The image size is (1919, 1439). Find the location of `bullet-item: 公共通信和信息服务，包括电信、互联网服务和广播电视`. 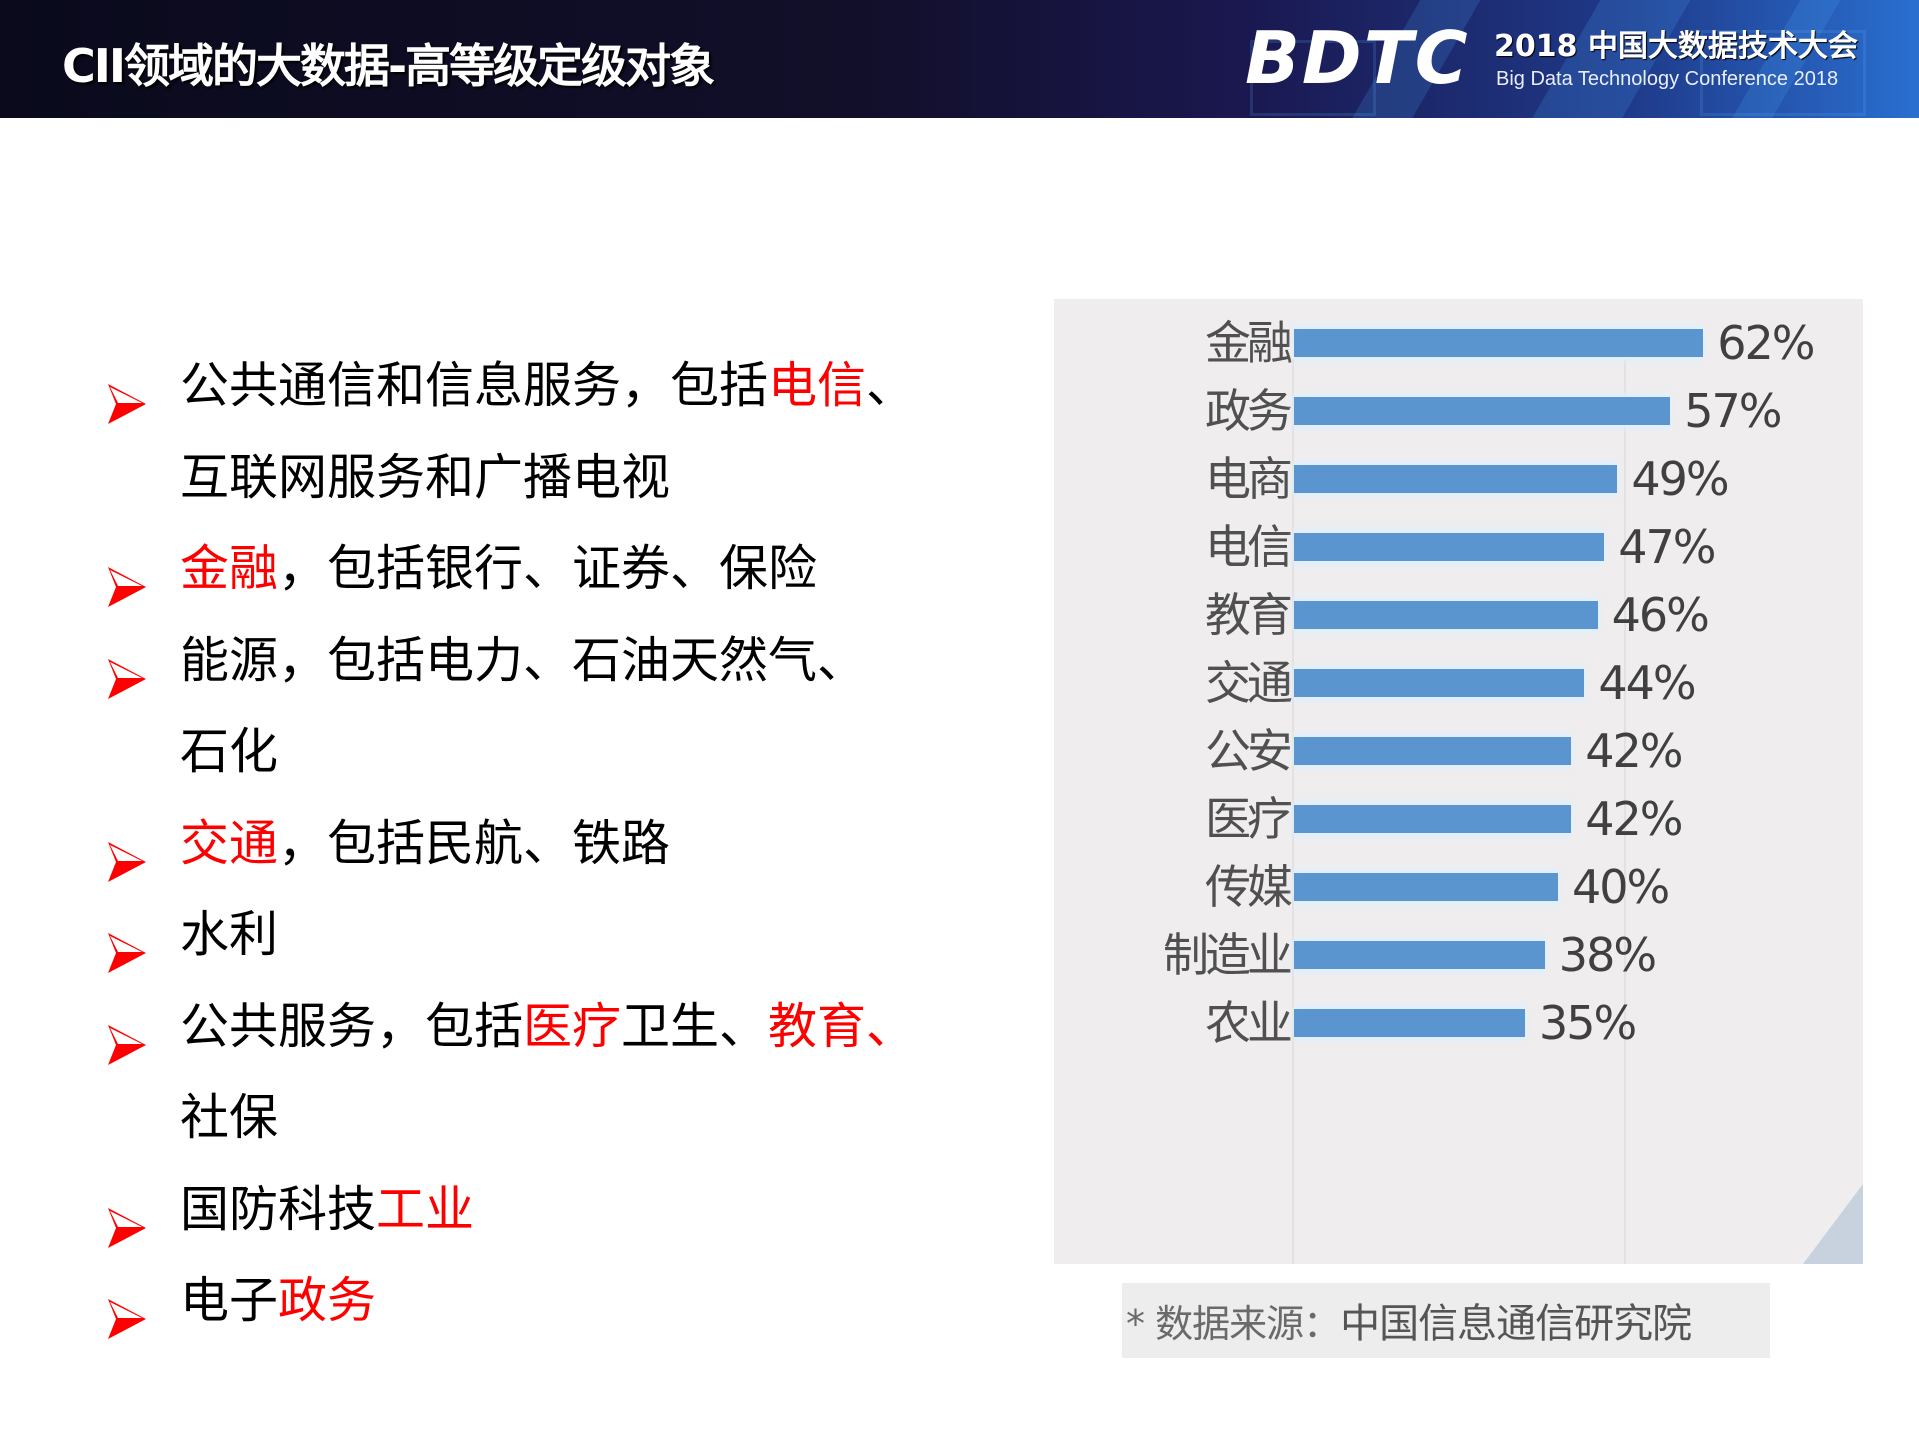

bullet-item: 公共通信和信息服务，包括电信、互联网服务和广播电视 is located at coordinates (570, 431).